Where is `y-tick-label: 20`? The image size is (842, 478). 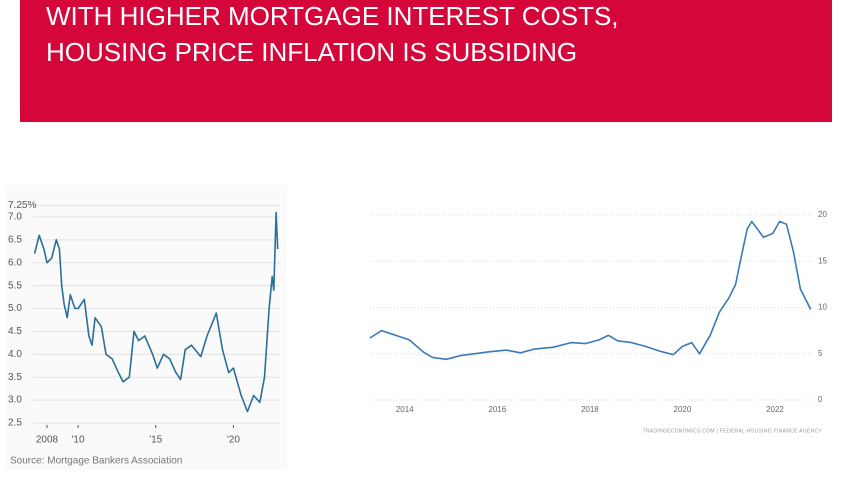 y-tick-label: 20 is located at coordinates (822, 214).